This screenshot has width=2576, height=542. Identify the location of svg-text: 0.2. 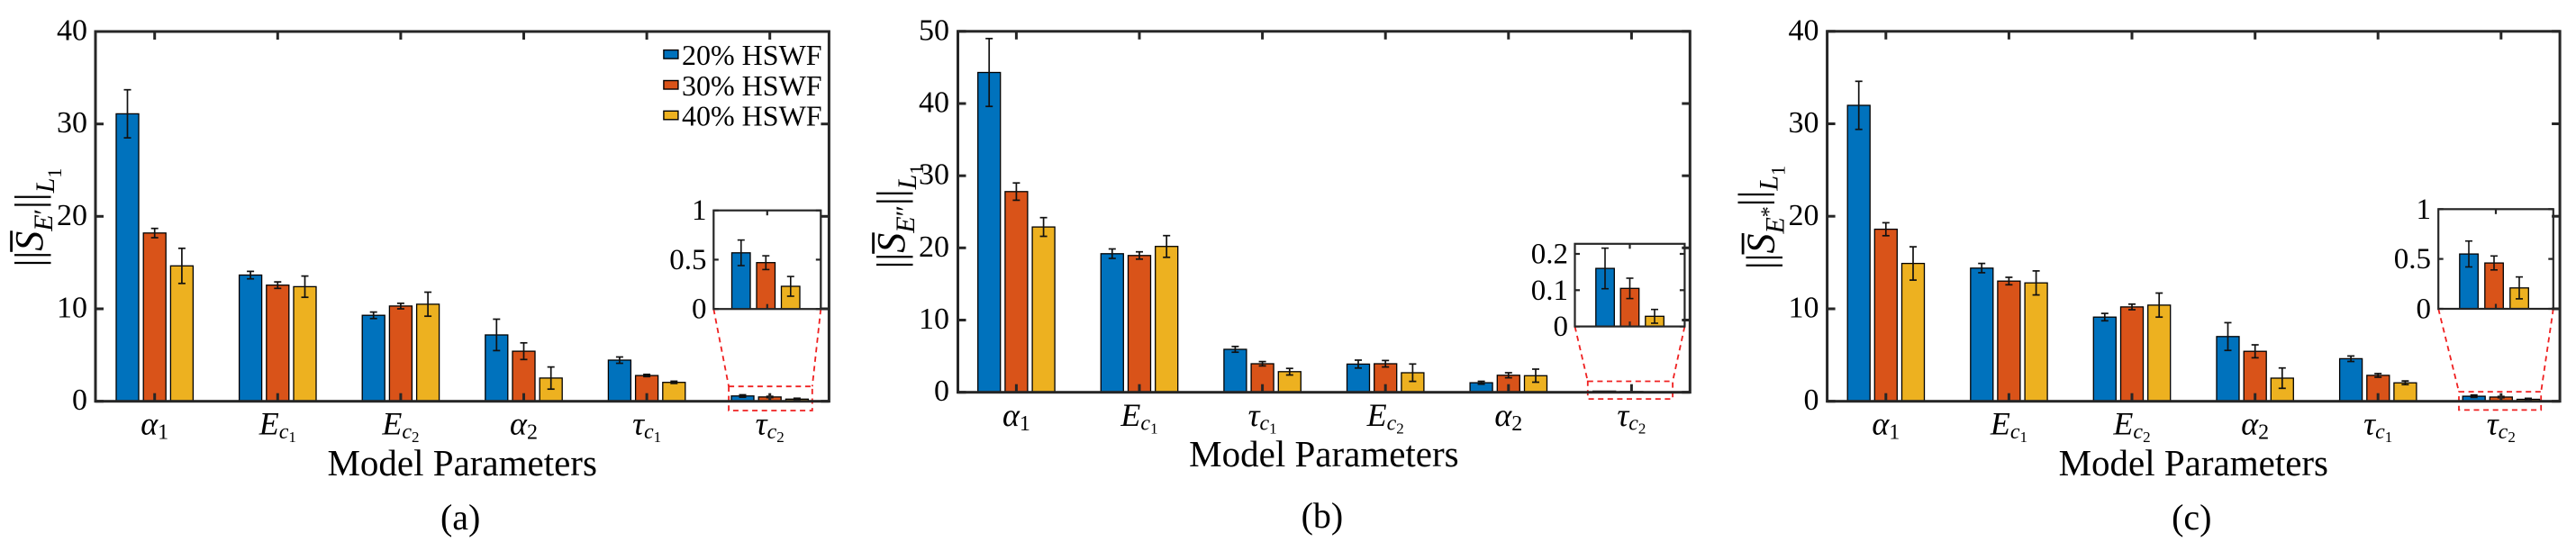
(1549, 255).